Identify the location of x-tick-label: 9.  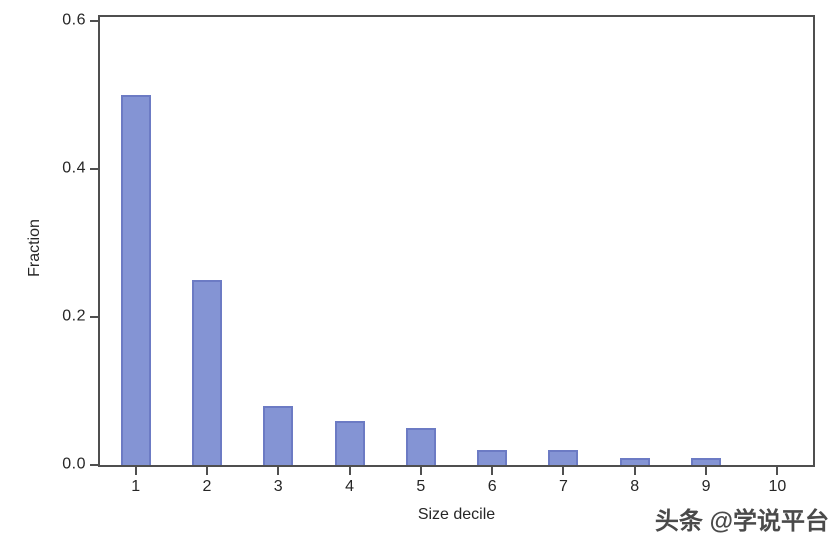
(706, 486).